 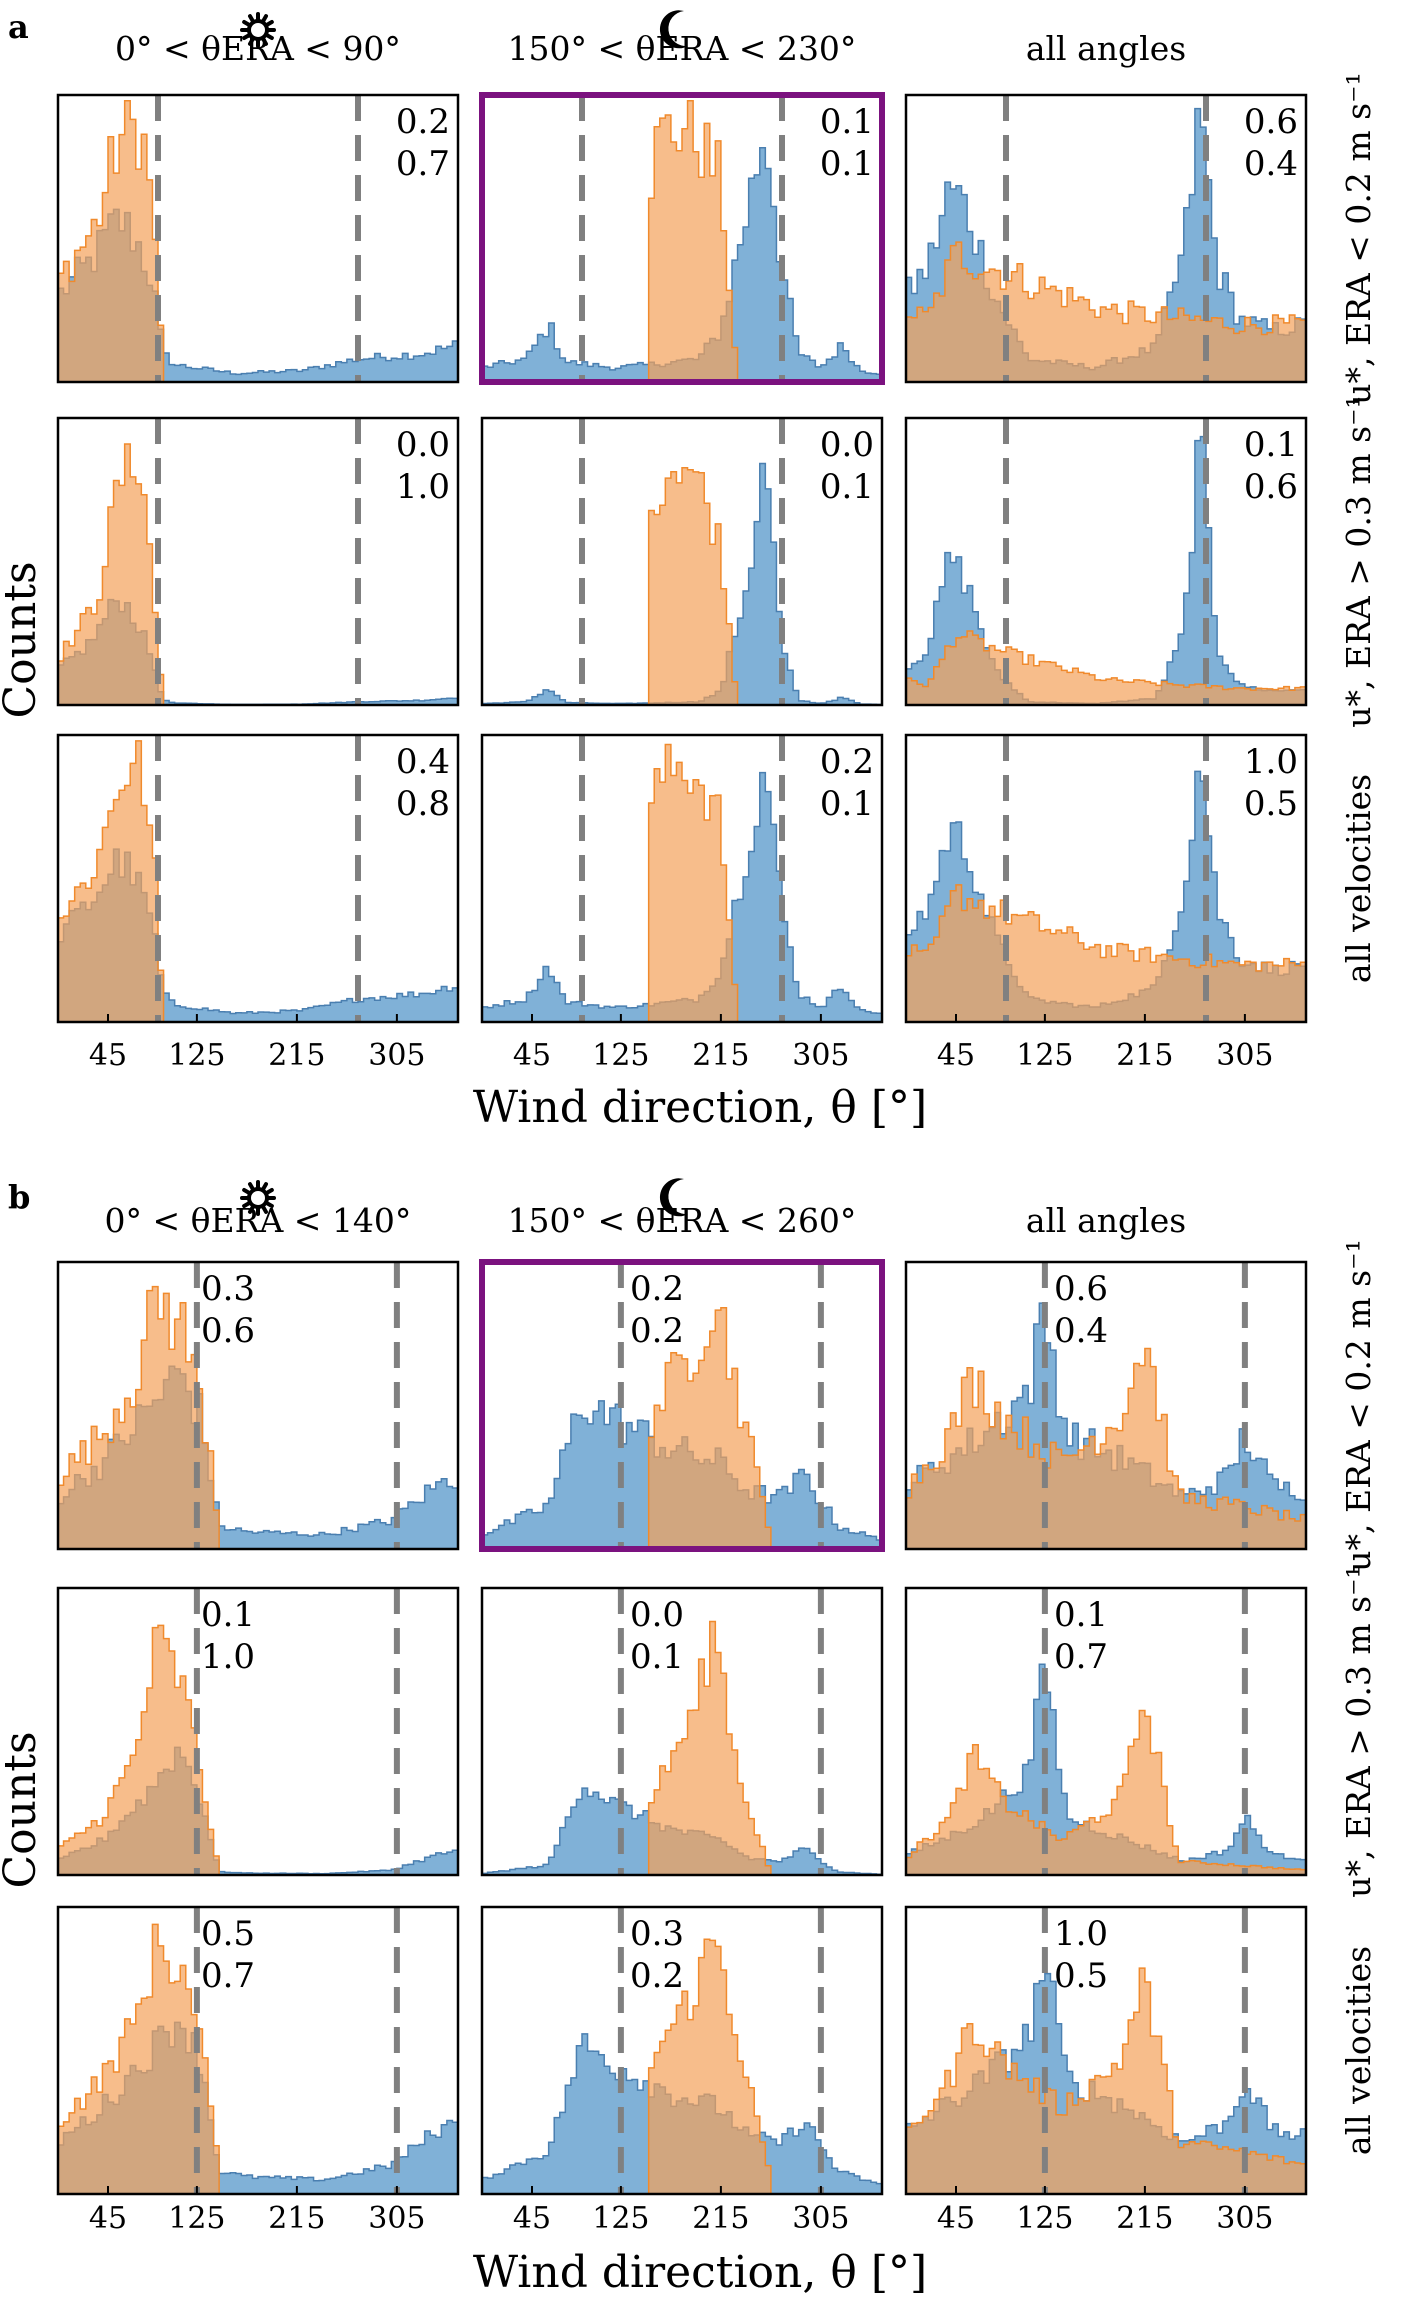 I want to click on subplot: 0.00.1, so click(x=682, y=1731).